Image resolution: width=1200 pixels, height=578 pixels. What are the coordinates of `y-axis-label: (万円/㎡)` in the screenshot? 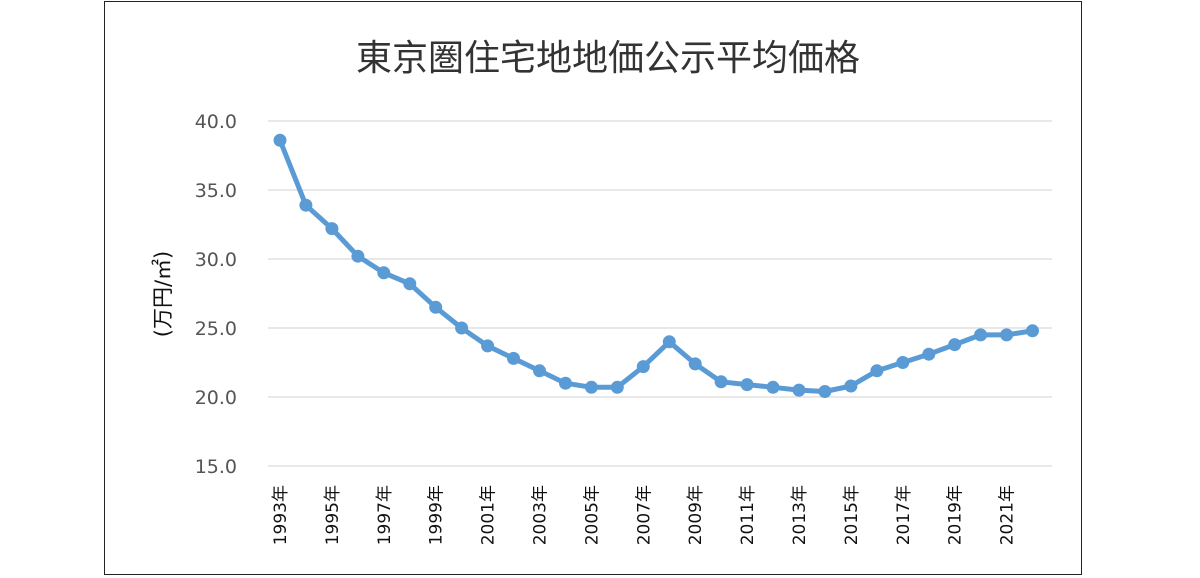 It's located at (163, 294).